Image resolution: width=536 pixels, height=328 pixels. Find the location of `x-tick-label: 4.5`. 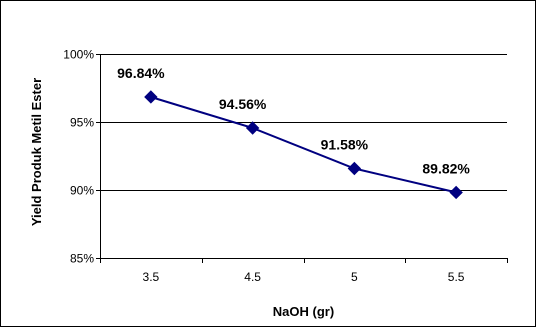

x-tick-label: 4.5 is located at coordinates (252, 277).